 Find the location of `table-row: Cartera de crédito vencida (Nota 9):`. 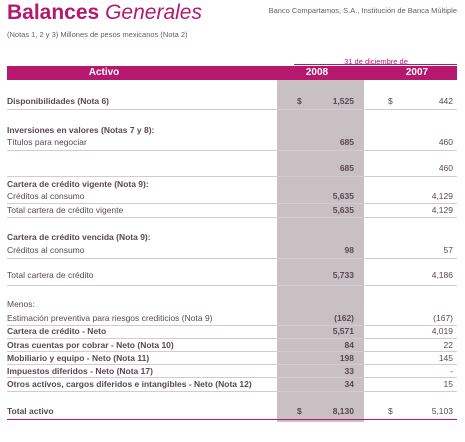

table-row: Cartera de crédito vencida (Nota 9): is located at coordinates (232, 237).